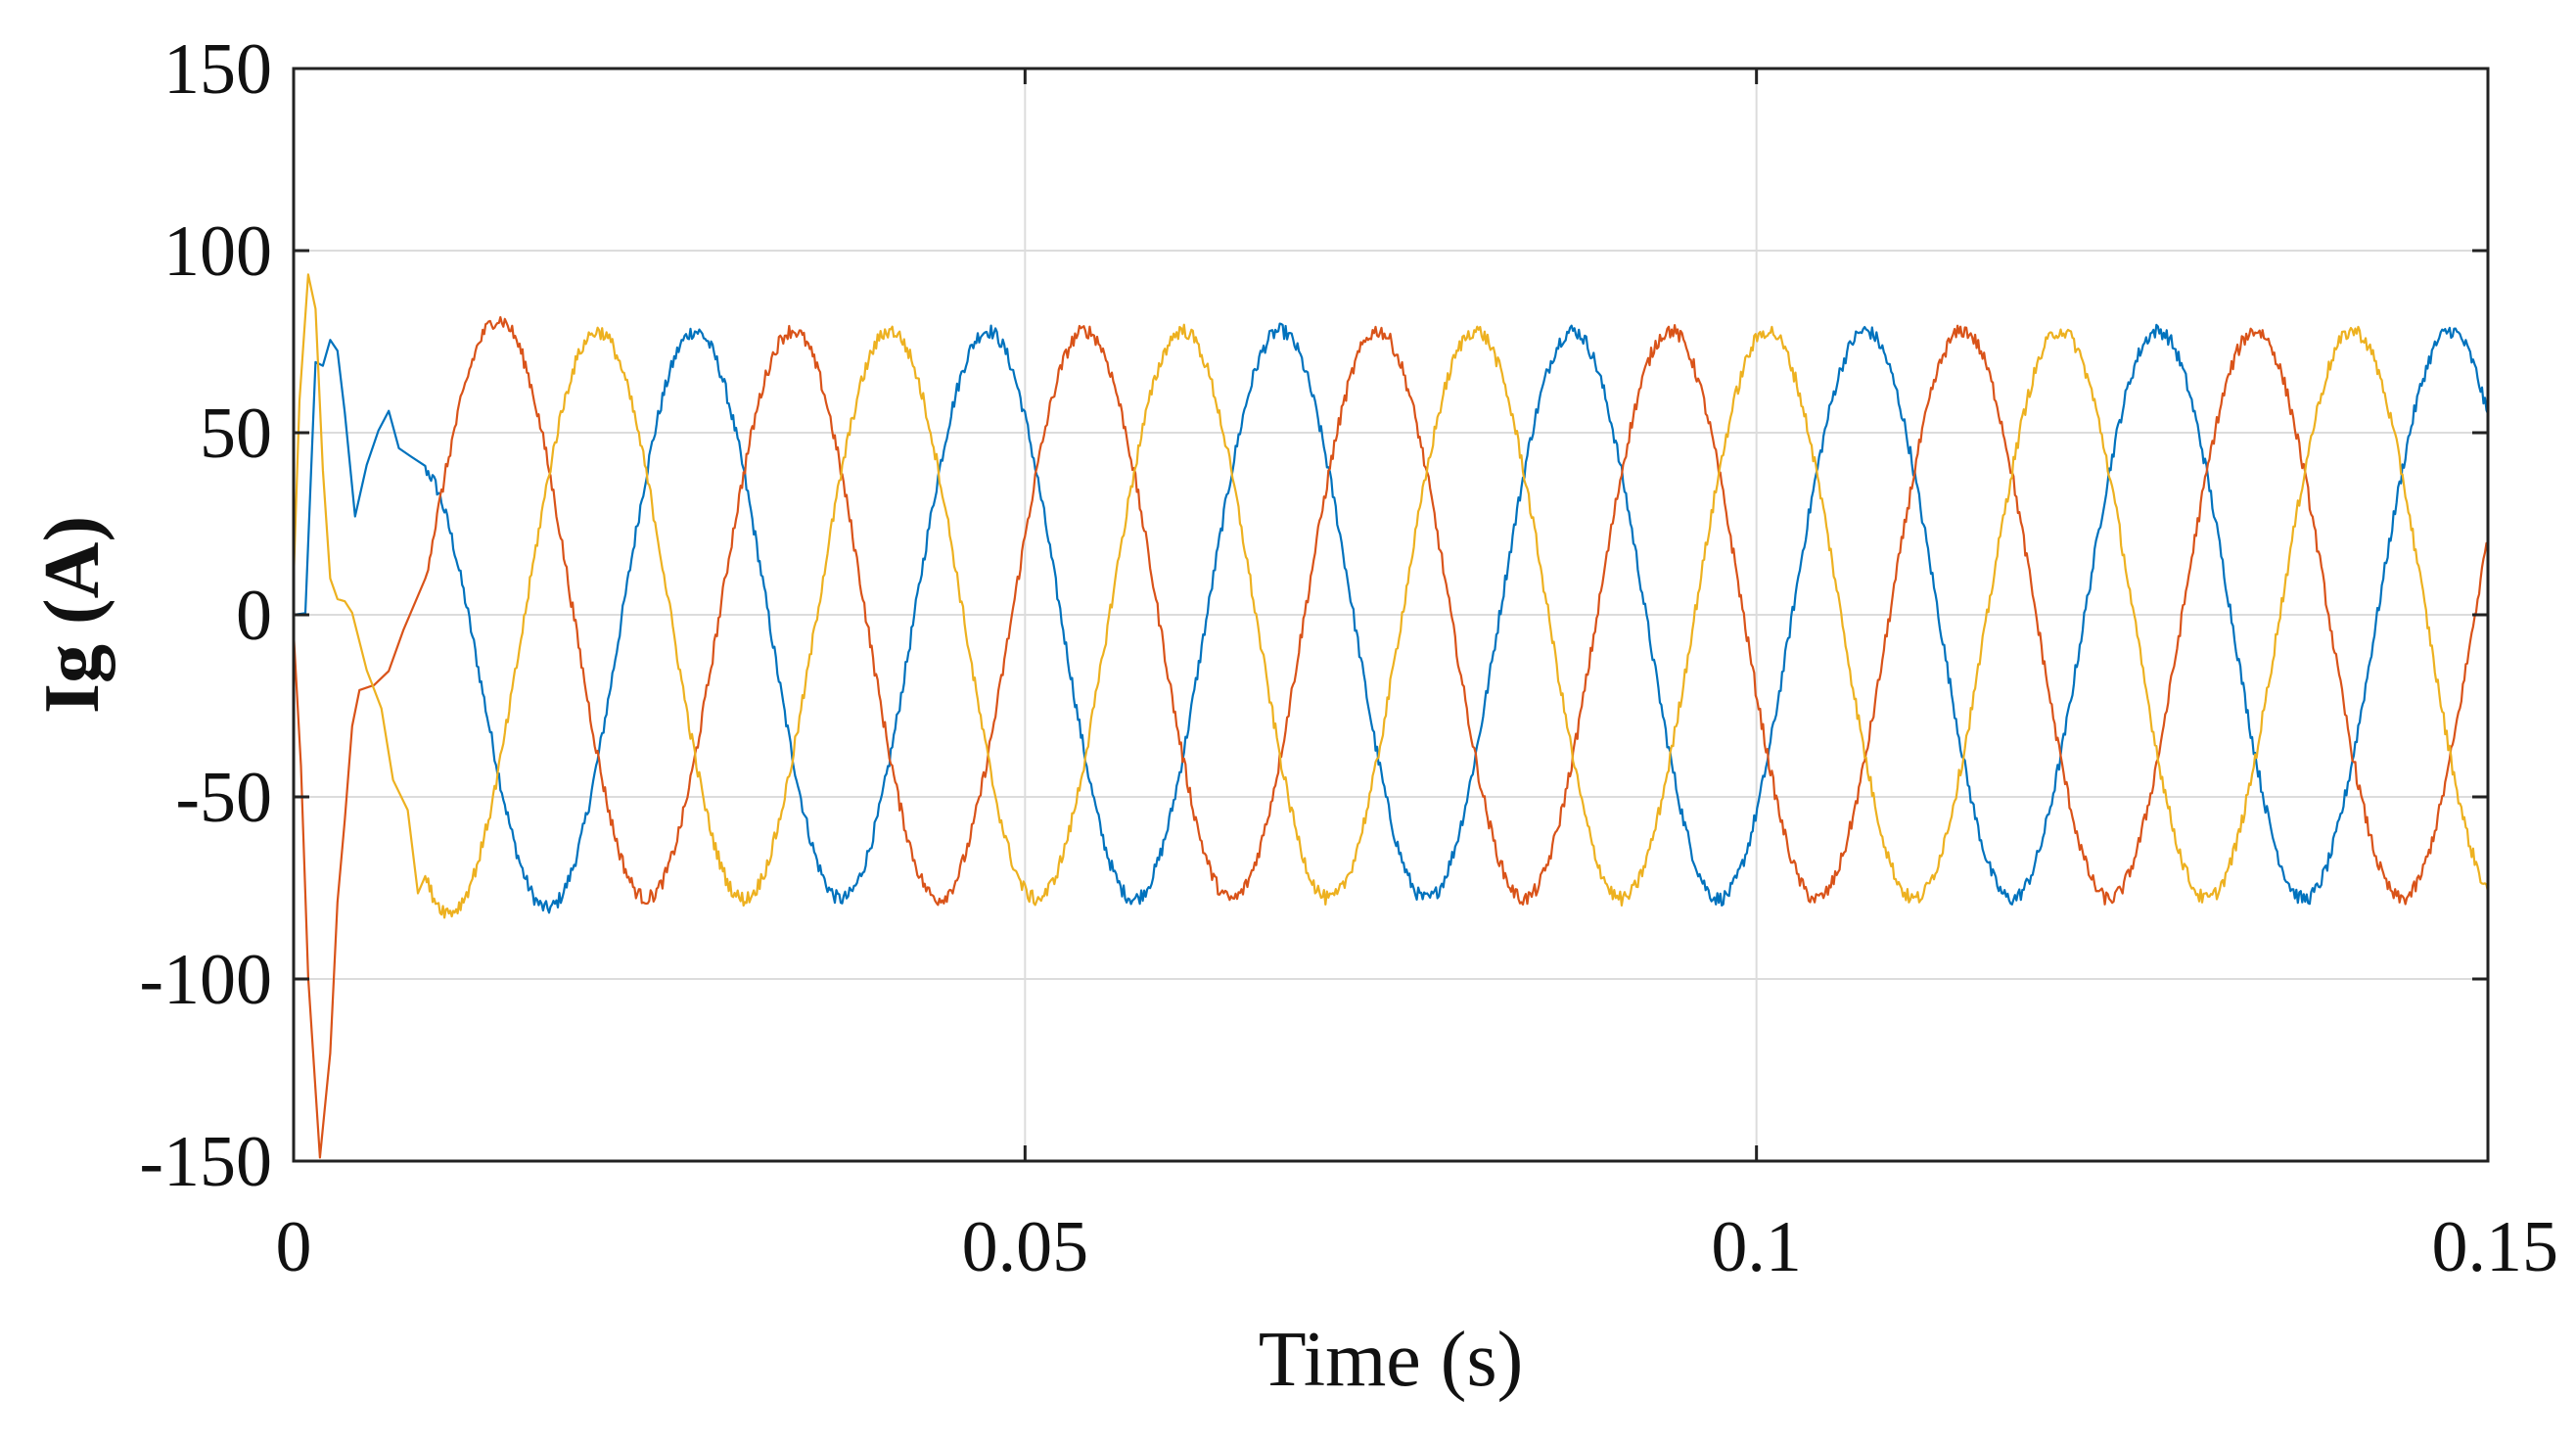 The height and width of the screenshot is (1444, 2576). What do you see at coordinates (1756, 1247) in the screenshot?
I see `x-tick-label: 0.1` at bounding box center [1756, 1247].